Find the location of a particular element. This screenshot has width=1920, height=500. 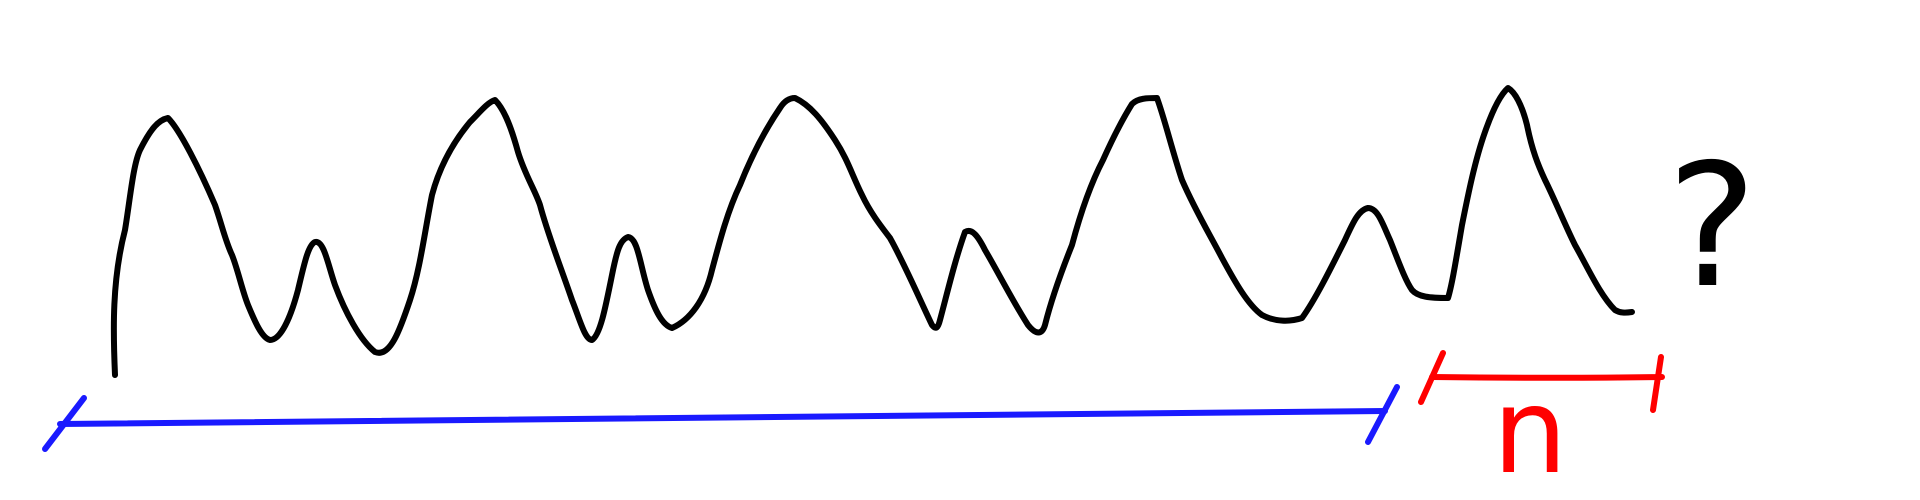

history-bracket is located at coordinates (721, 418).